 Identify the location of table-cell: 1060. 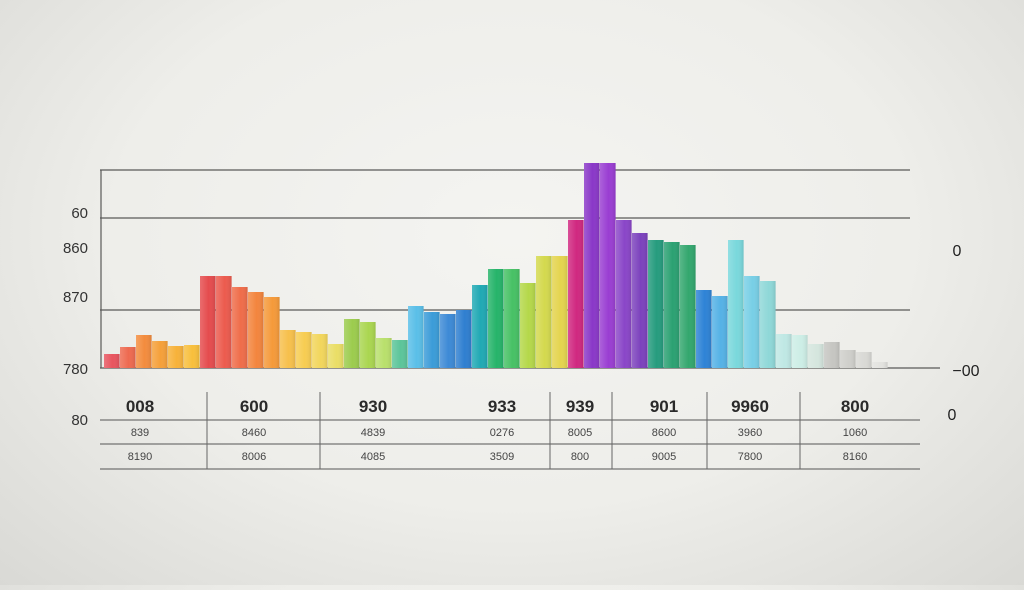
(855, 433).